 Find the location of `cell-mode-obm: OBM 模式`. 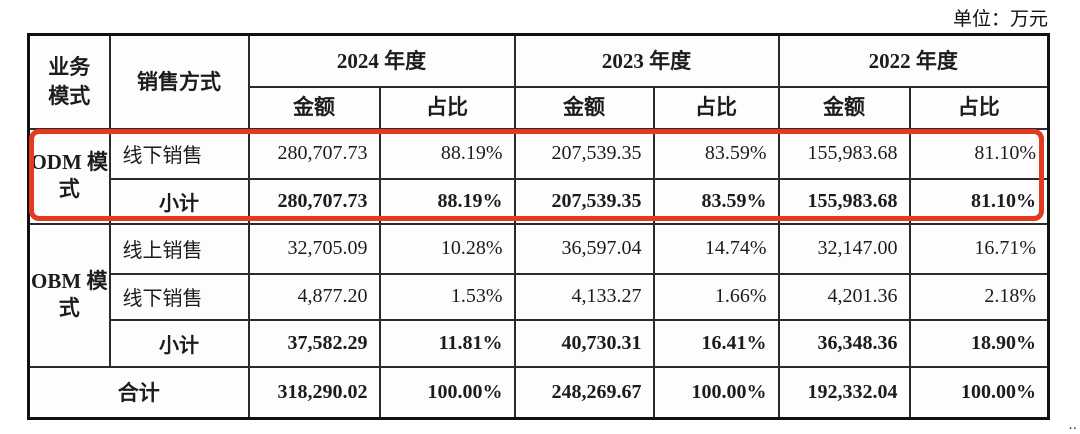

cell-mode-obm: OBM 模式 is located at coordinates (69, 295).